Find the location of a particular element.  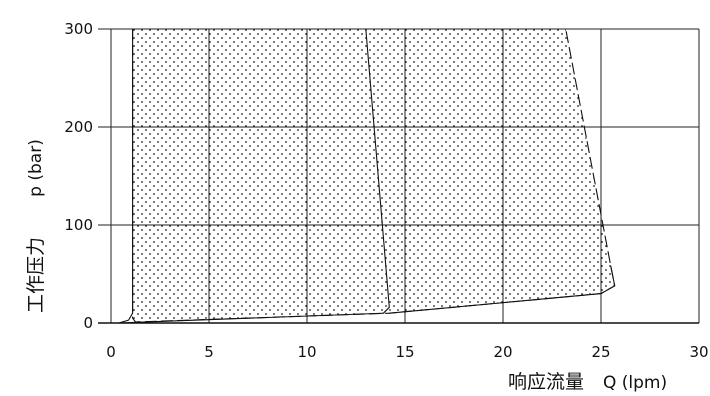

y-tick-label-300: 300 is located at coordinates (78, 29).